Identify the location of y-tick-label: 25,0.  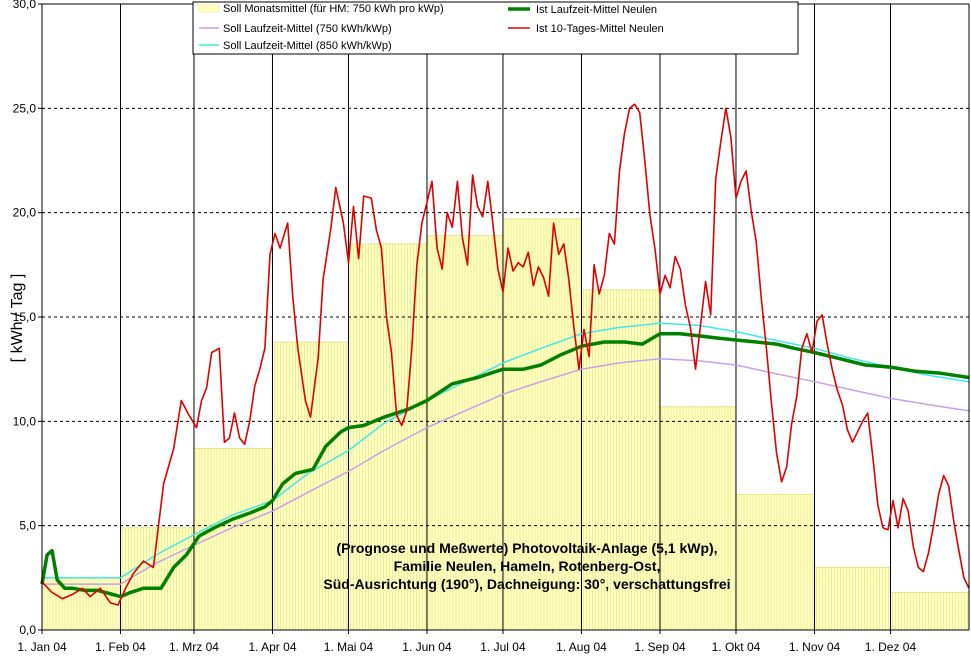
(25, 108).